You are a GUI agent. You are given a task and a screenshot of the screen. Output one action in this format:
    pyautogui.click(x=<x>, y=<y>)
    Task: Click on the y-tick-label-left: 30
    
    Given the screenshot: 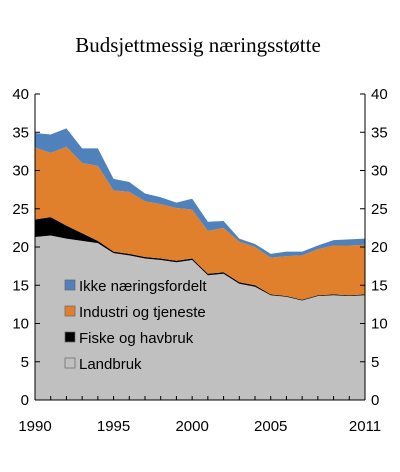 What is the action you would take?
    pyautogui.click(x=20, y=171)
    